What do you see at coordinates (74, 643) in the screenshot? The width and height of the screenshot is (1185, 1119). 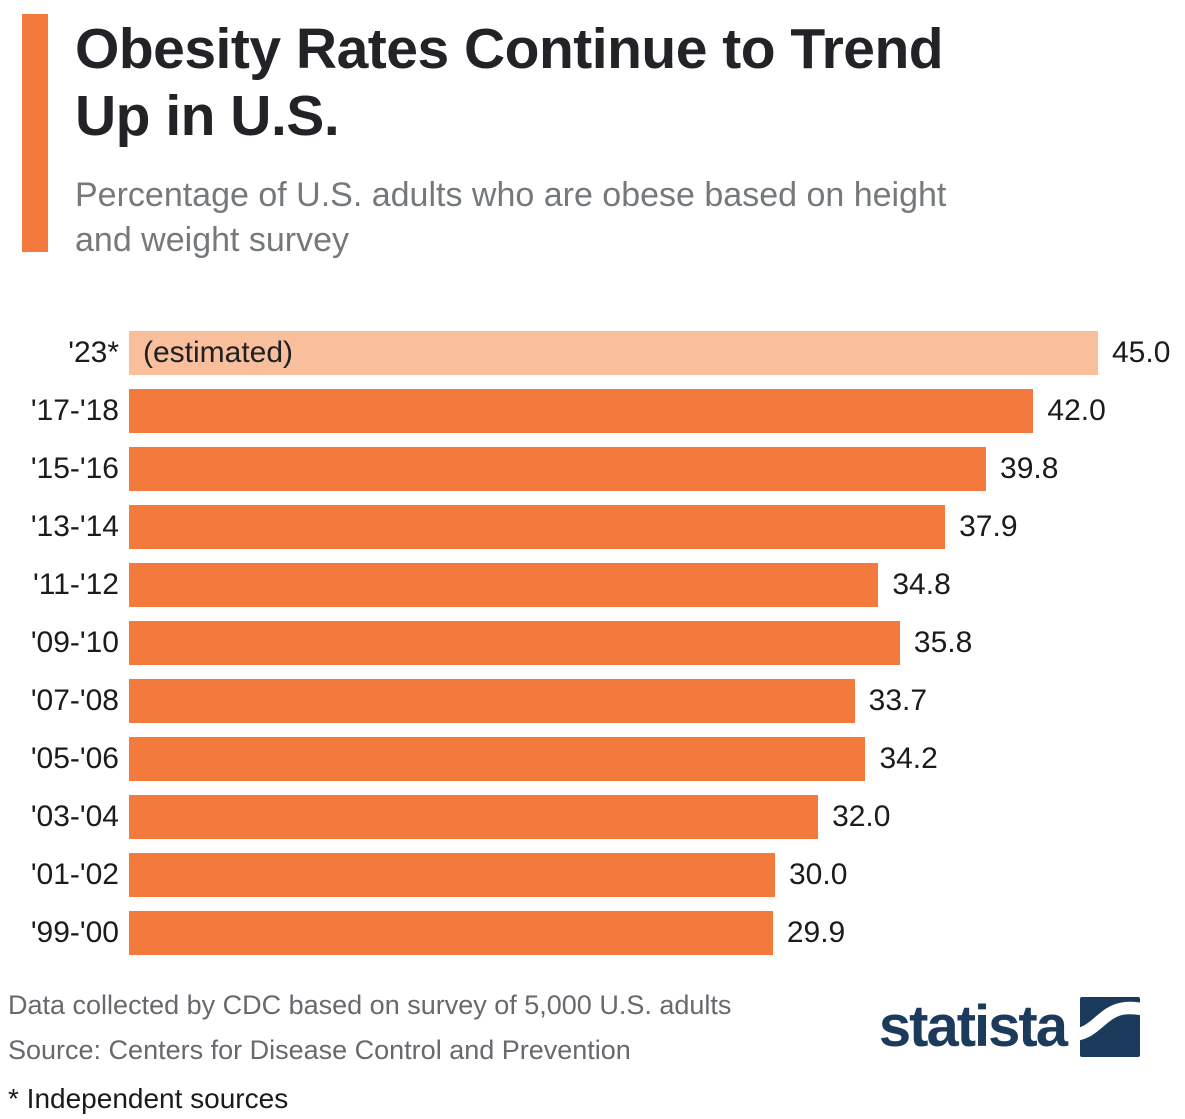 I see `category-label: '09-'10` at bounding box center [74, 643].